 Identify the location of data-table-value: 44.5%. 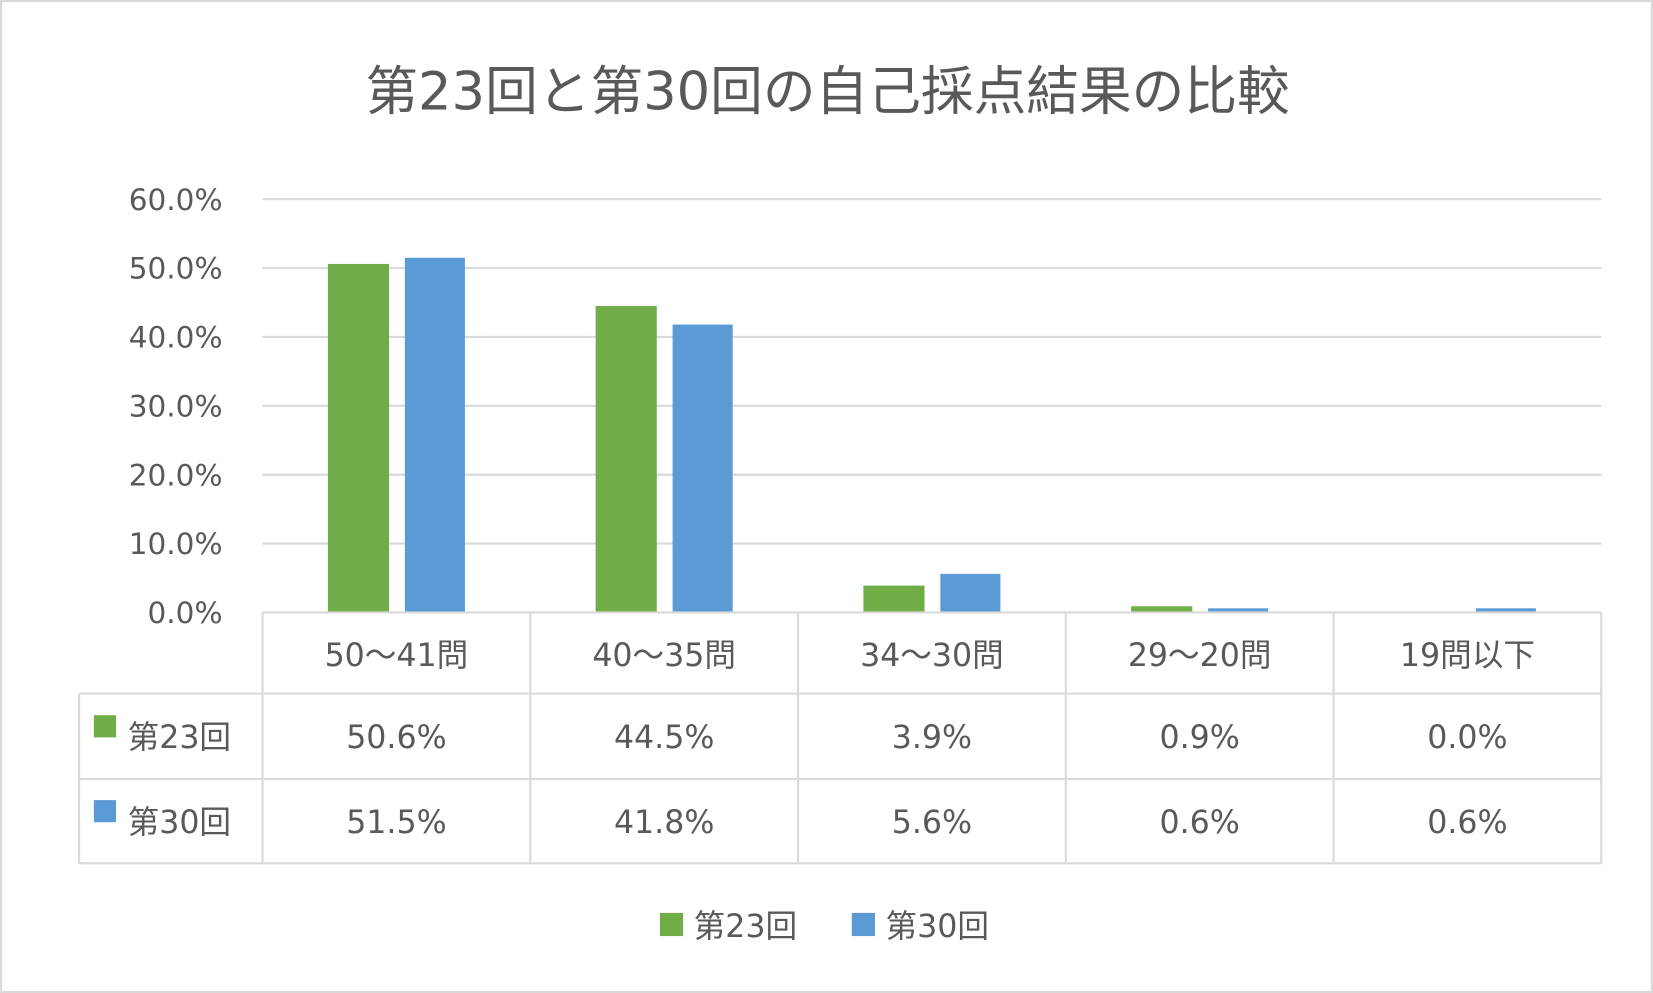
(664, 738).